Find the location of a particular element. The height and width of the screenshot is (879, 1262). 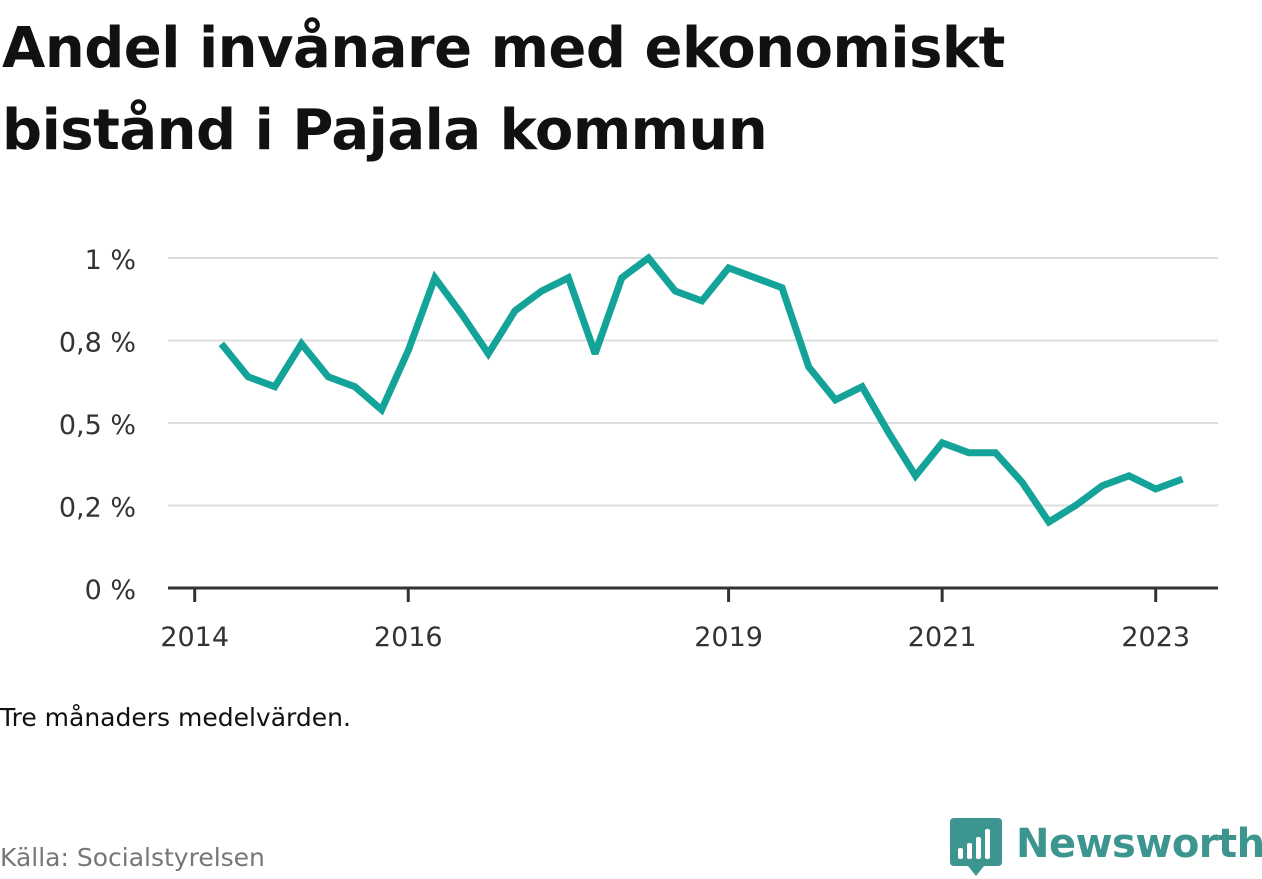

y-tick-label: 0,5 % is located at coordinates (97, 425).